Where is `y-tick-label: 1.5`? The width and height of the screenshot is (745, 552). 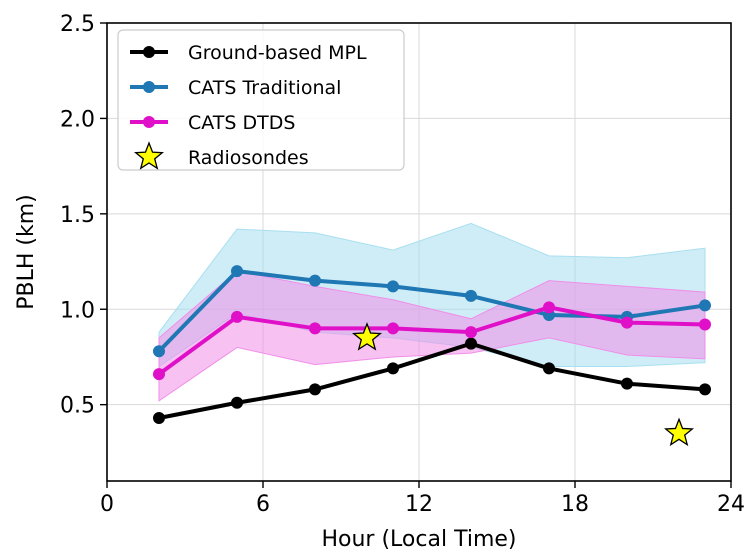 y-tick-label: 1.5 is located at coordinates (77, 215).